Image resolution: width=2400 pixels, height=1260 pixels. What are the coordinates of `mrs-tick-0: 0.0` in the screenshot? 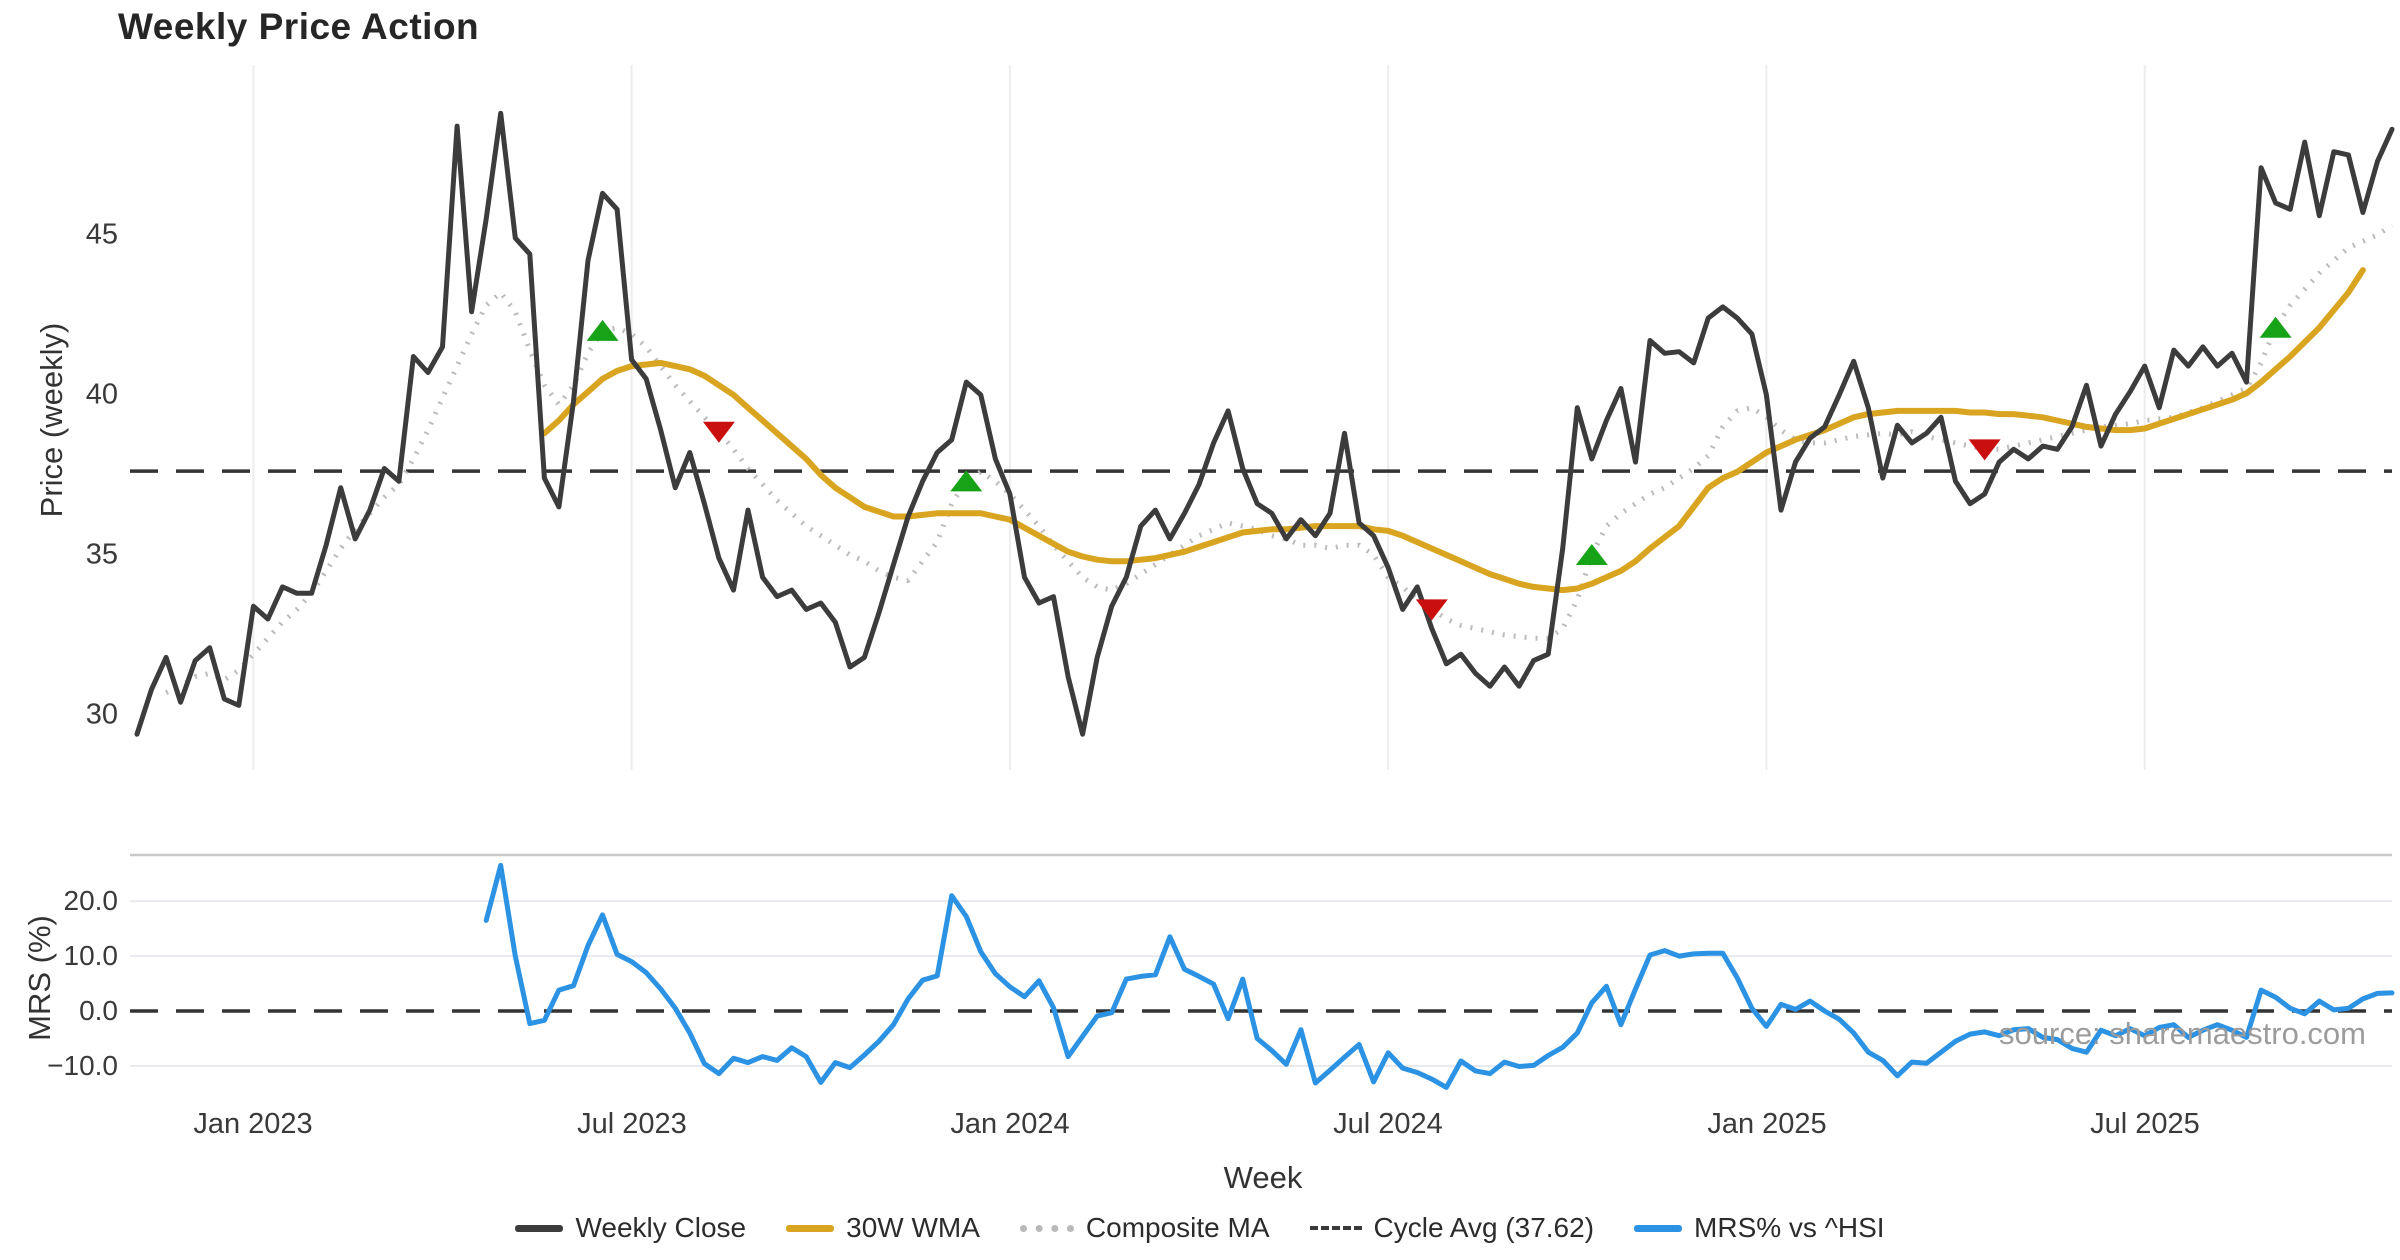 It's located at (98, 1010).